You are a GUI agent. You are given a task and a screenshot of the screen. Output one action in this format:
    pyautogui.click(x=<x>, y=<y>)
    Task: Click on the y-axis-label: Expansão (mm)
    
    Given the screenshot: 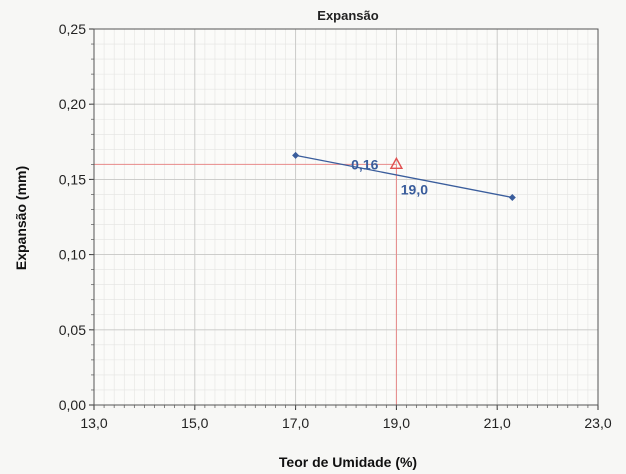 What is the action you would take?
    pyautogui.click(x=21, y=218)
    